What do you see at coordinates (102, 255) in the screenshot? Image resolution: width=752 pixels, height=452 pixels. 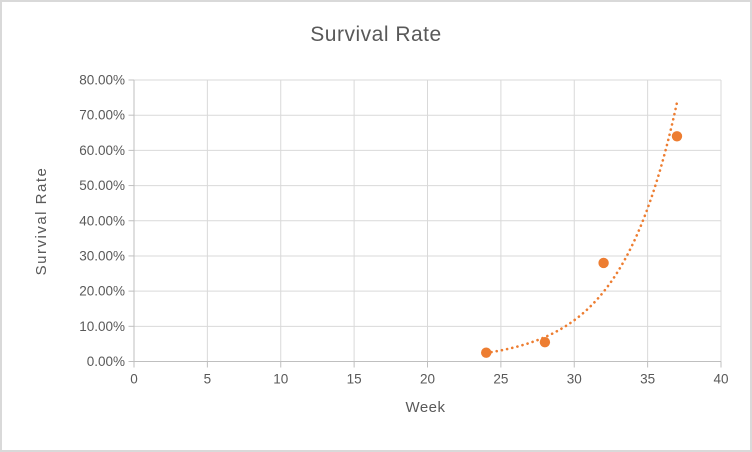 I see `y-tick-label: 30.00%` at bounding box center [102, 255].